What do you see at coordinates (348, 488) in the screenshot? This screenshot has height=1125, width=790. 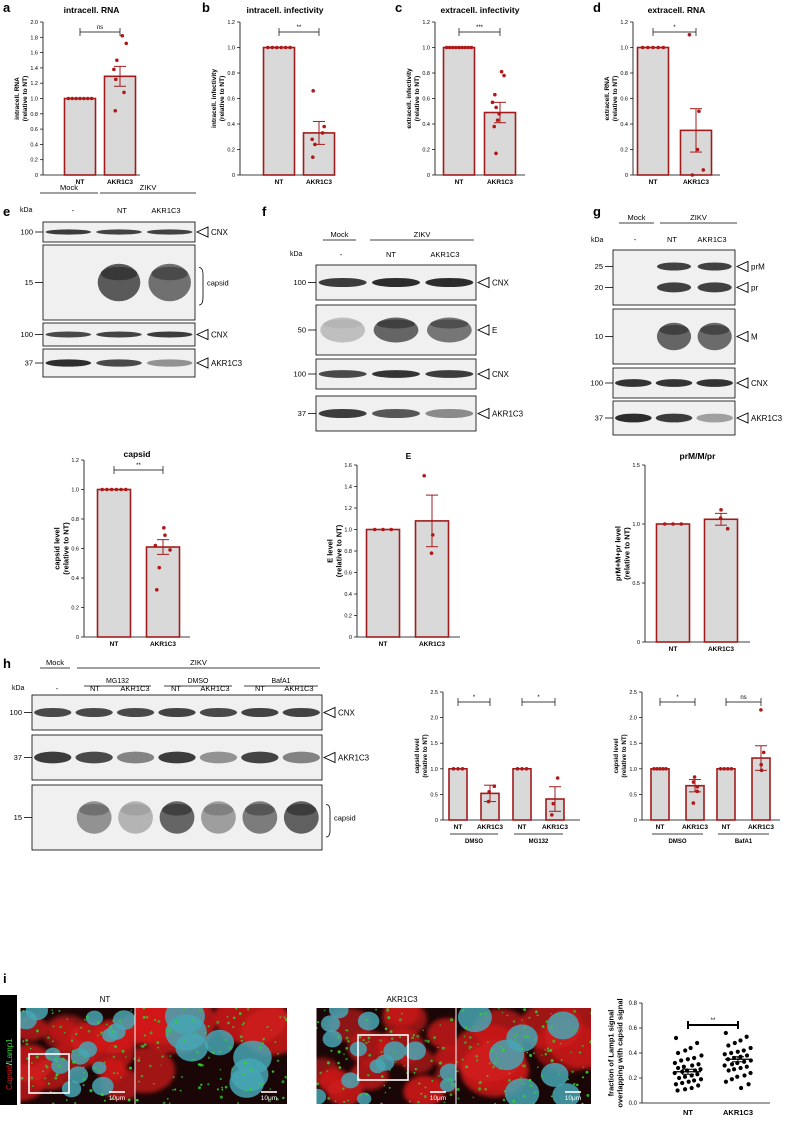 I see `y-tick-label: 1.4` at bounding box center [348, 488].